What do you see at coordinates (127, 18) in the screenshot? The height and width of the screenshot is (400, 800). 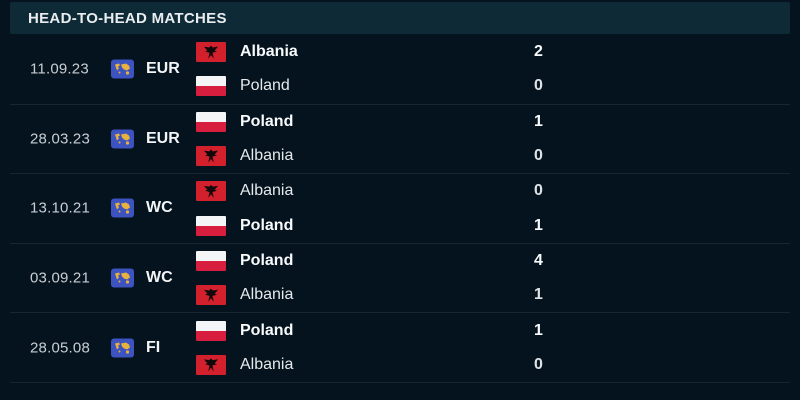 I see `panel-title: HEAD-TO-HEAD MATCHES` at bounding box center [127, 18].